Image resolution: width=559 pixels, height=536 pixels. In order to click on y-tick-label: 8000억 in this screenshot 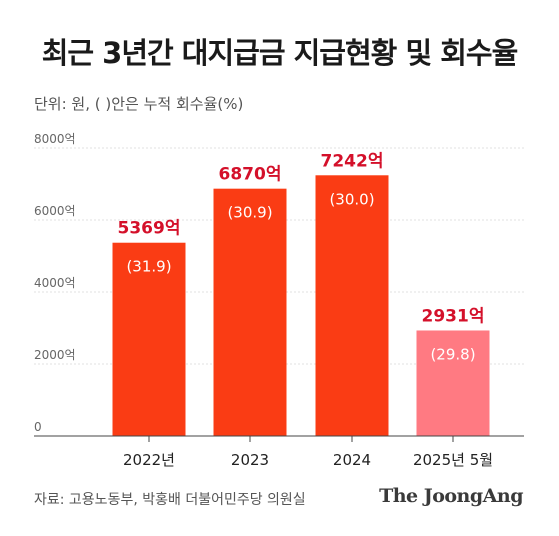, I will do `click(55, 139)`.